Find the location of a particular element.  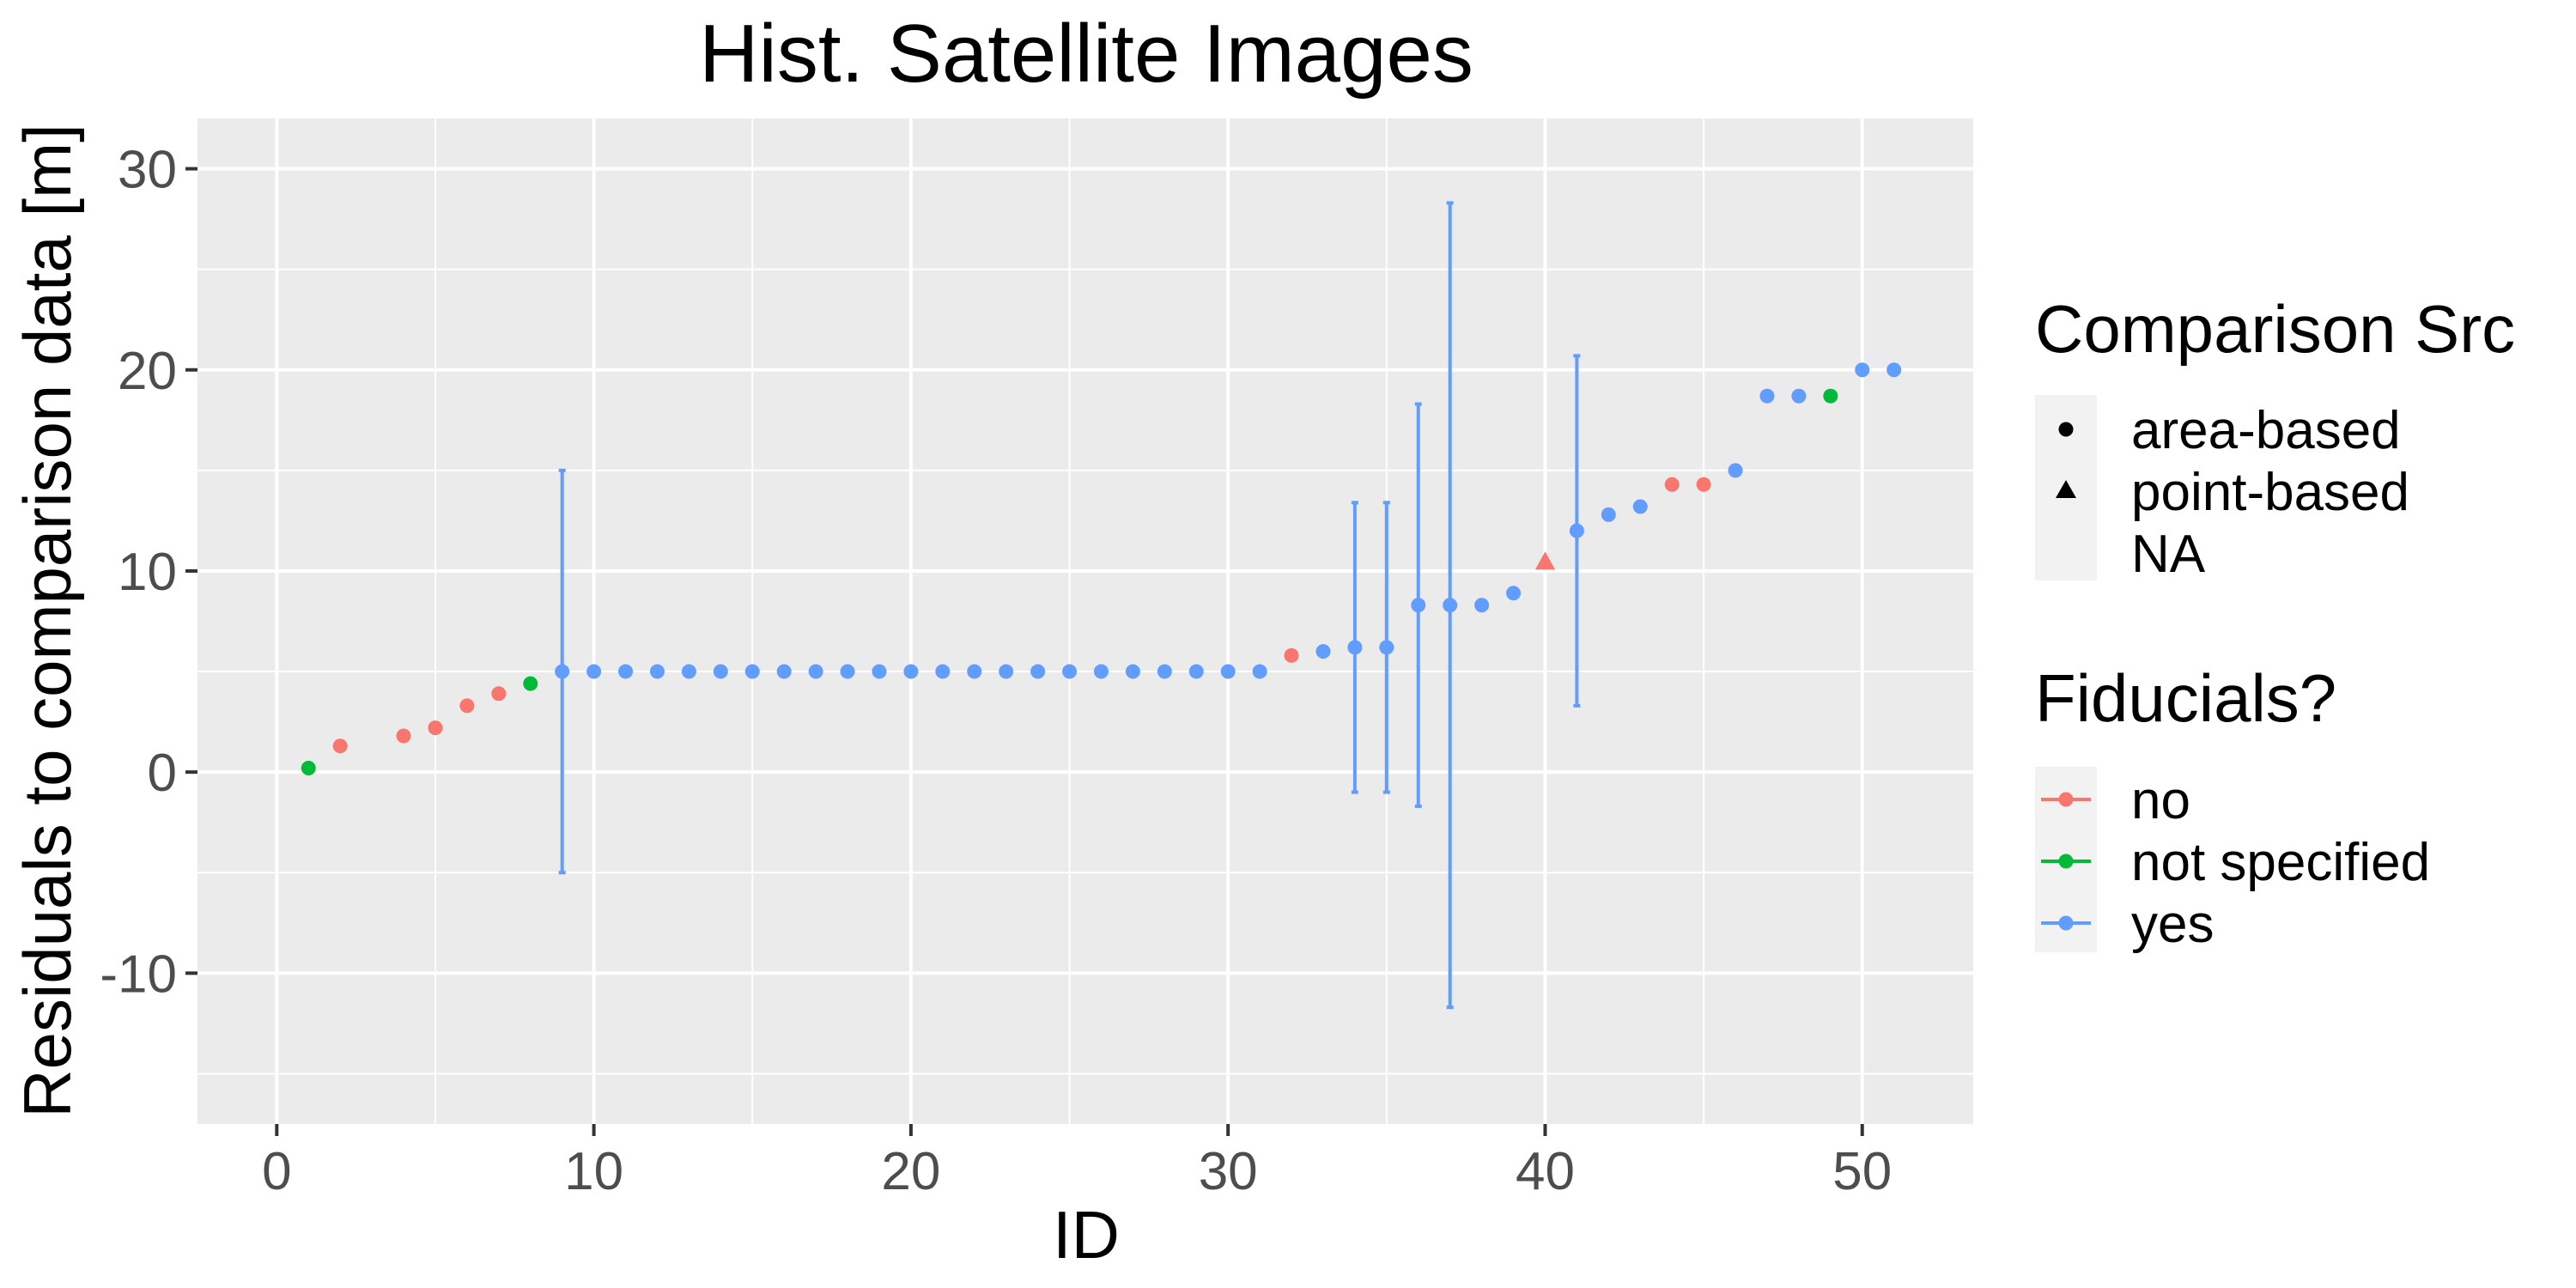

legend-color-title: Fiducials? is located at coordinates (2185, 698).